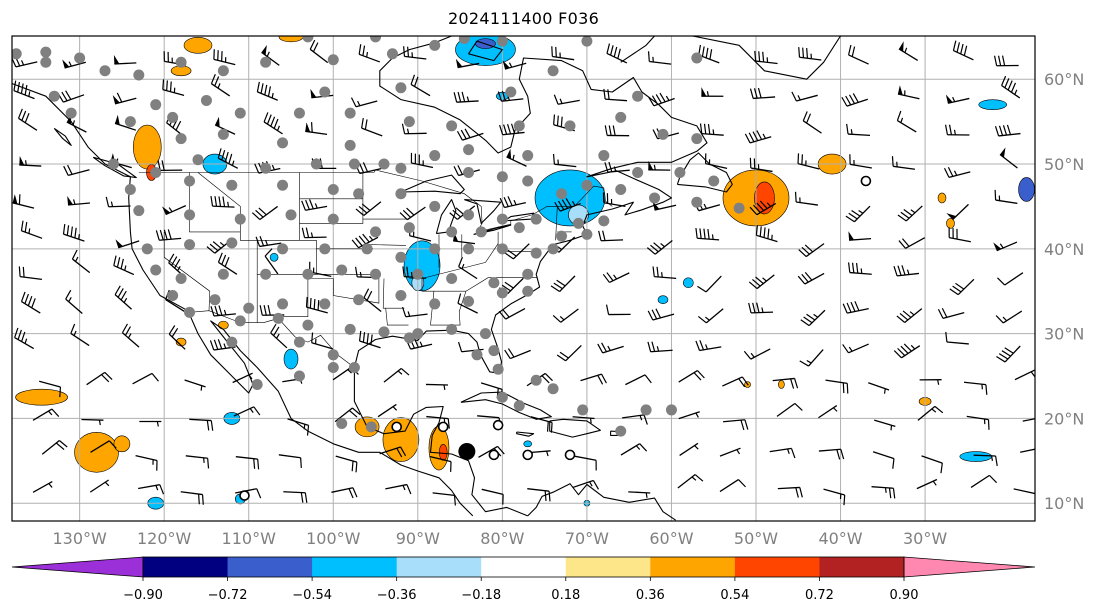 This screenshot has height=615, width=1105. I want to click on colorbar-extend-low, so click(77, 567).